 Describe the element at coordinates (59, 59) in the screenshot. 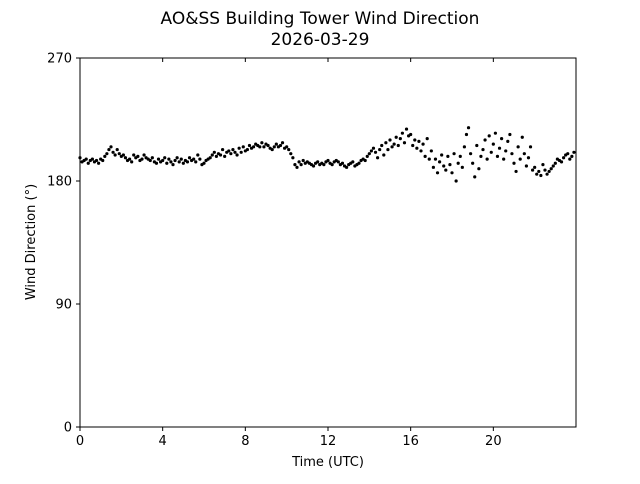

I see `y-tick-label: 270` at that location.